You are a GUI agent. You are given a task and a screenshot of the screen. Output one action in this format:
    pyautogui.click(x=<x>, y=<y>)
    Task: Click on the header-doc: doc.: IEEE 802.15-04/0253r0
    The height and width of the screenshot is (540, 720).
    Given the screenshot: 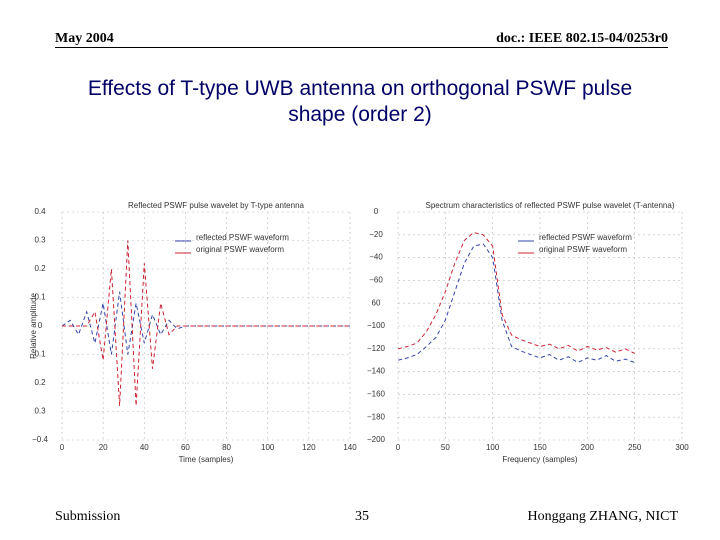 What is the action you would take?
    pyautogui.click(x=582, y=38)
    